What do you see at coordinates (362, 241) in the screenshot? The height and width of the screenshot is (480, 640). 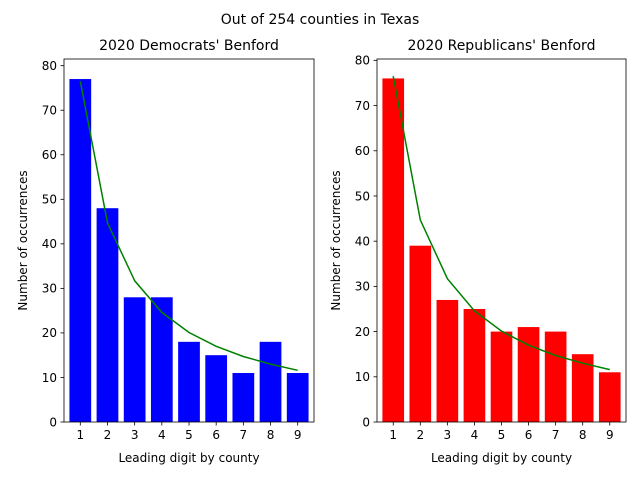 I see `republicans-y-tick-label: 40` at bounding box center [362, 241].